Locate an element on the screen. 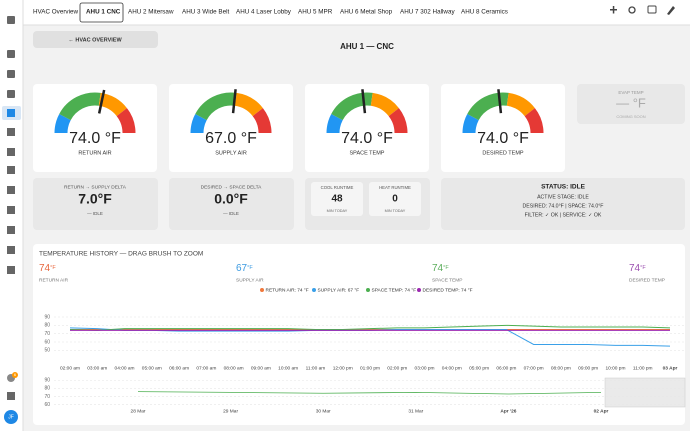  brush-selection is located at coordinates (645, 392).